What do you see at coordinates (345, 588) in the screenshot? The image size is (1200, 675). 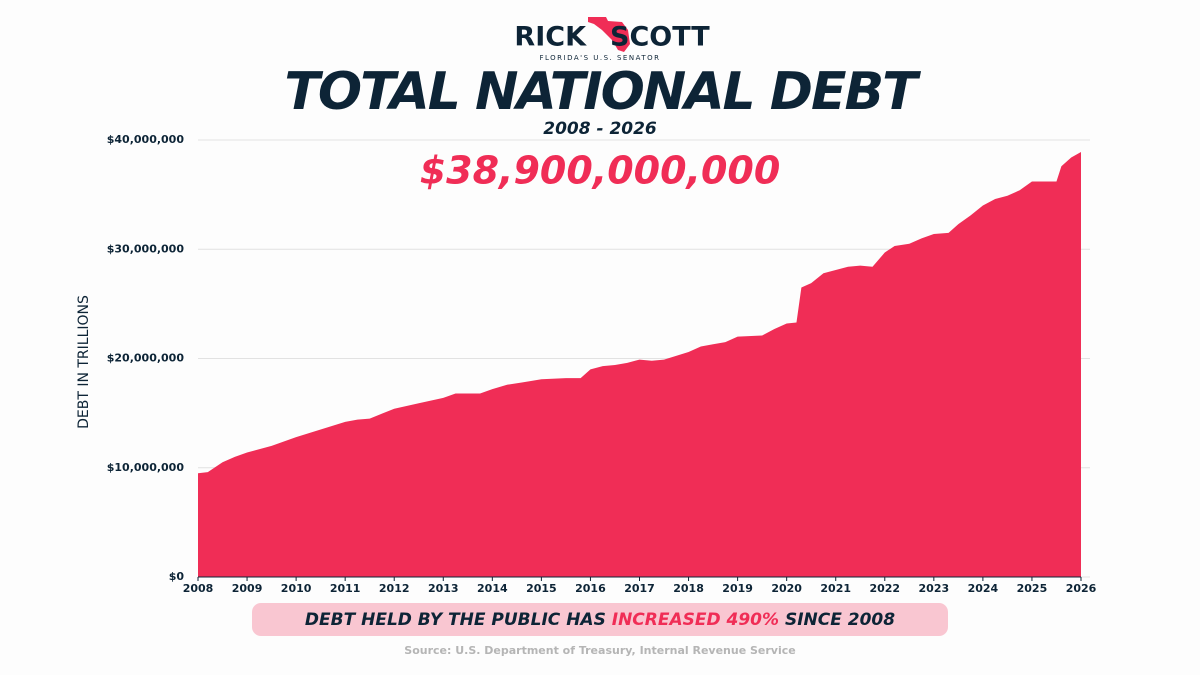 I see `x-tick-label: 2011` at bounding box center [345, 588].